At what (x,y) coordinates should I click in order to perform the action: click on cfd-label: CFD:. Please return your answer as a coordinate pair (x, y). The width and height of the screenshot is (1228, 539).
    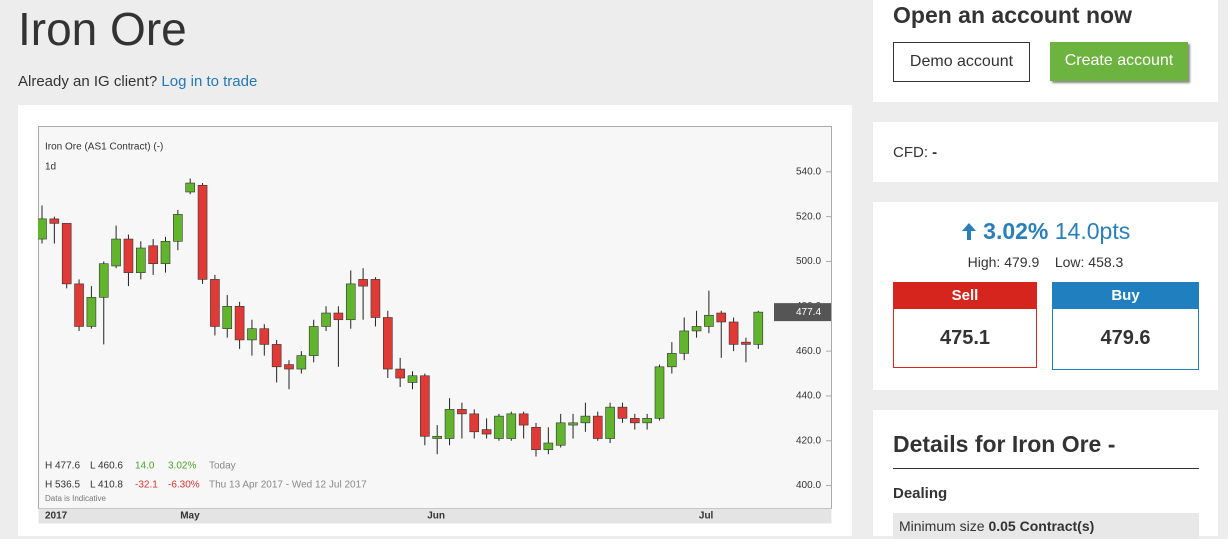
    Looking at the image, I should click on (910, 152).